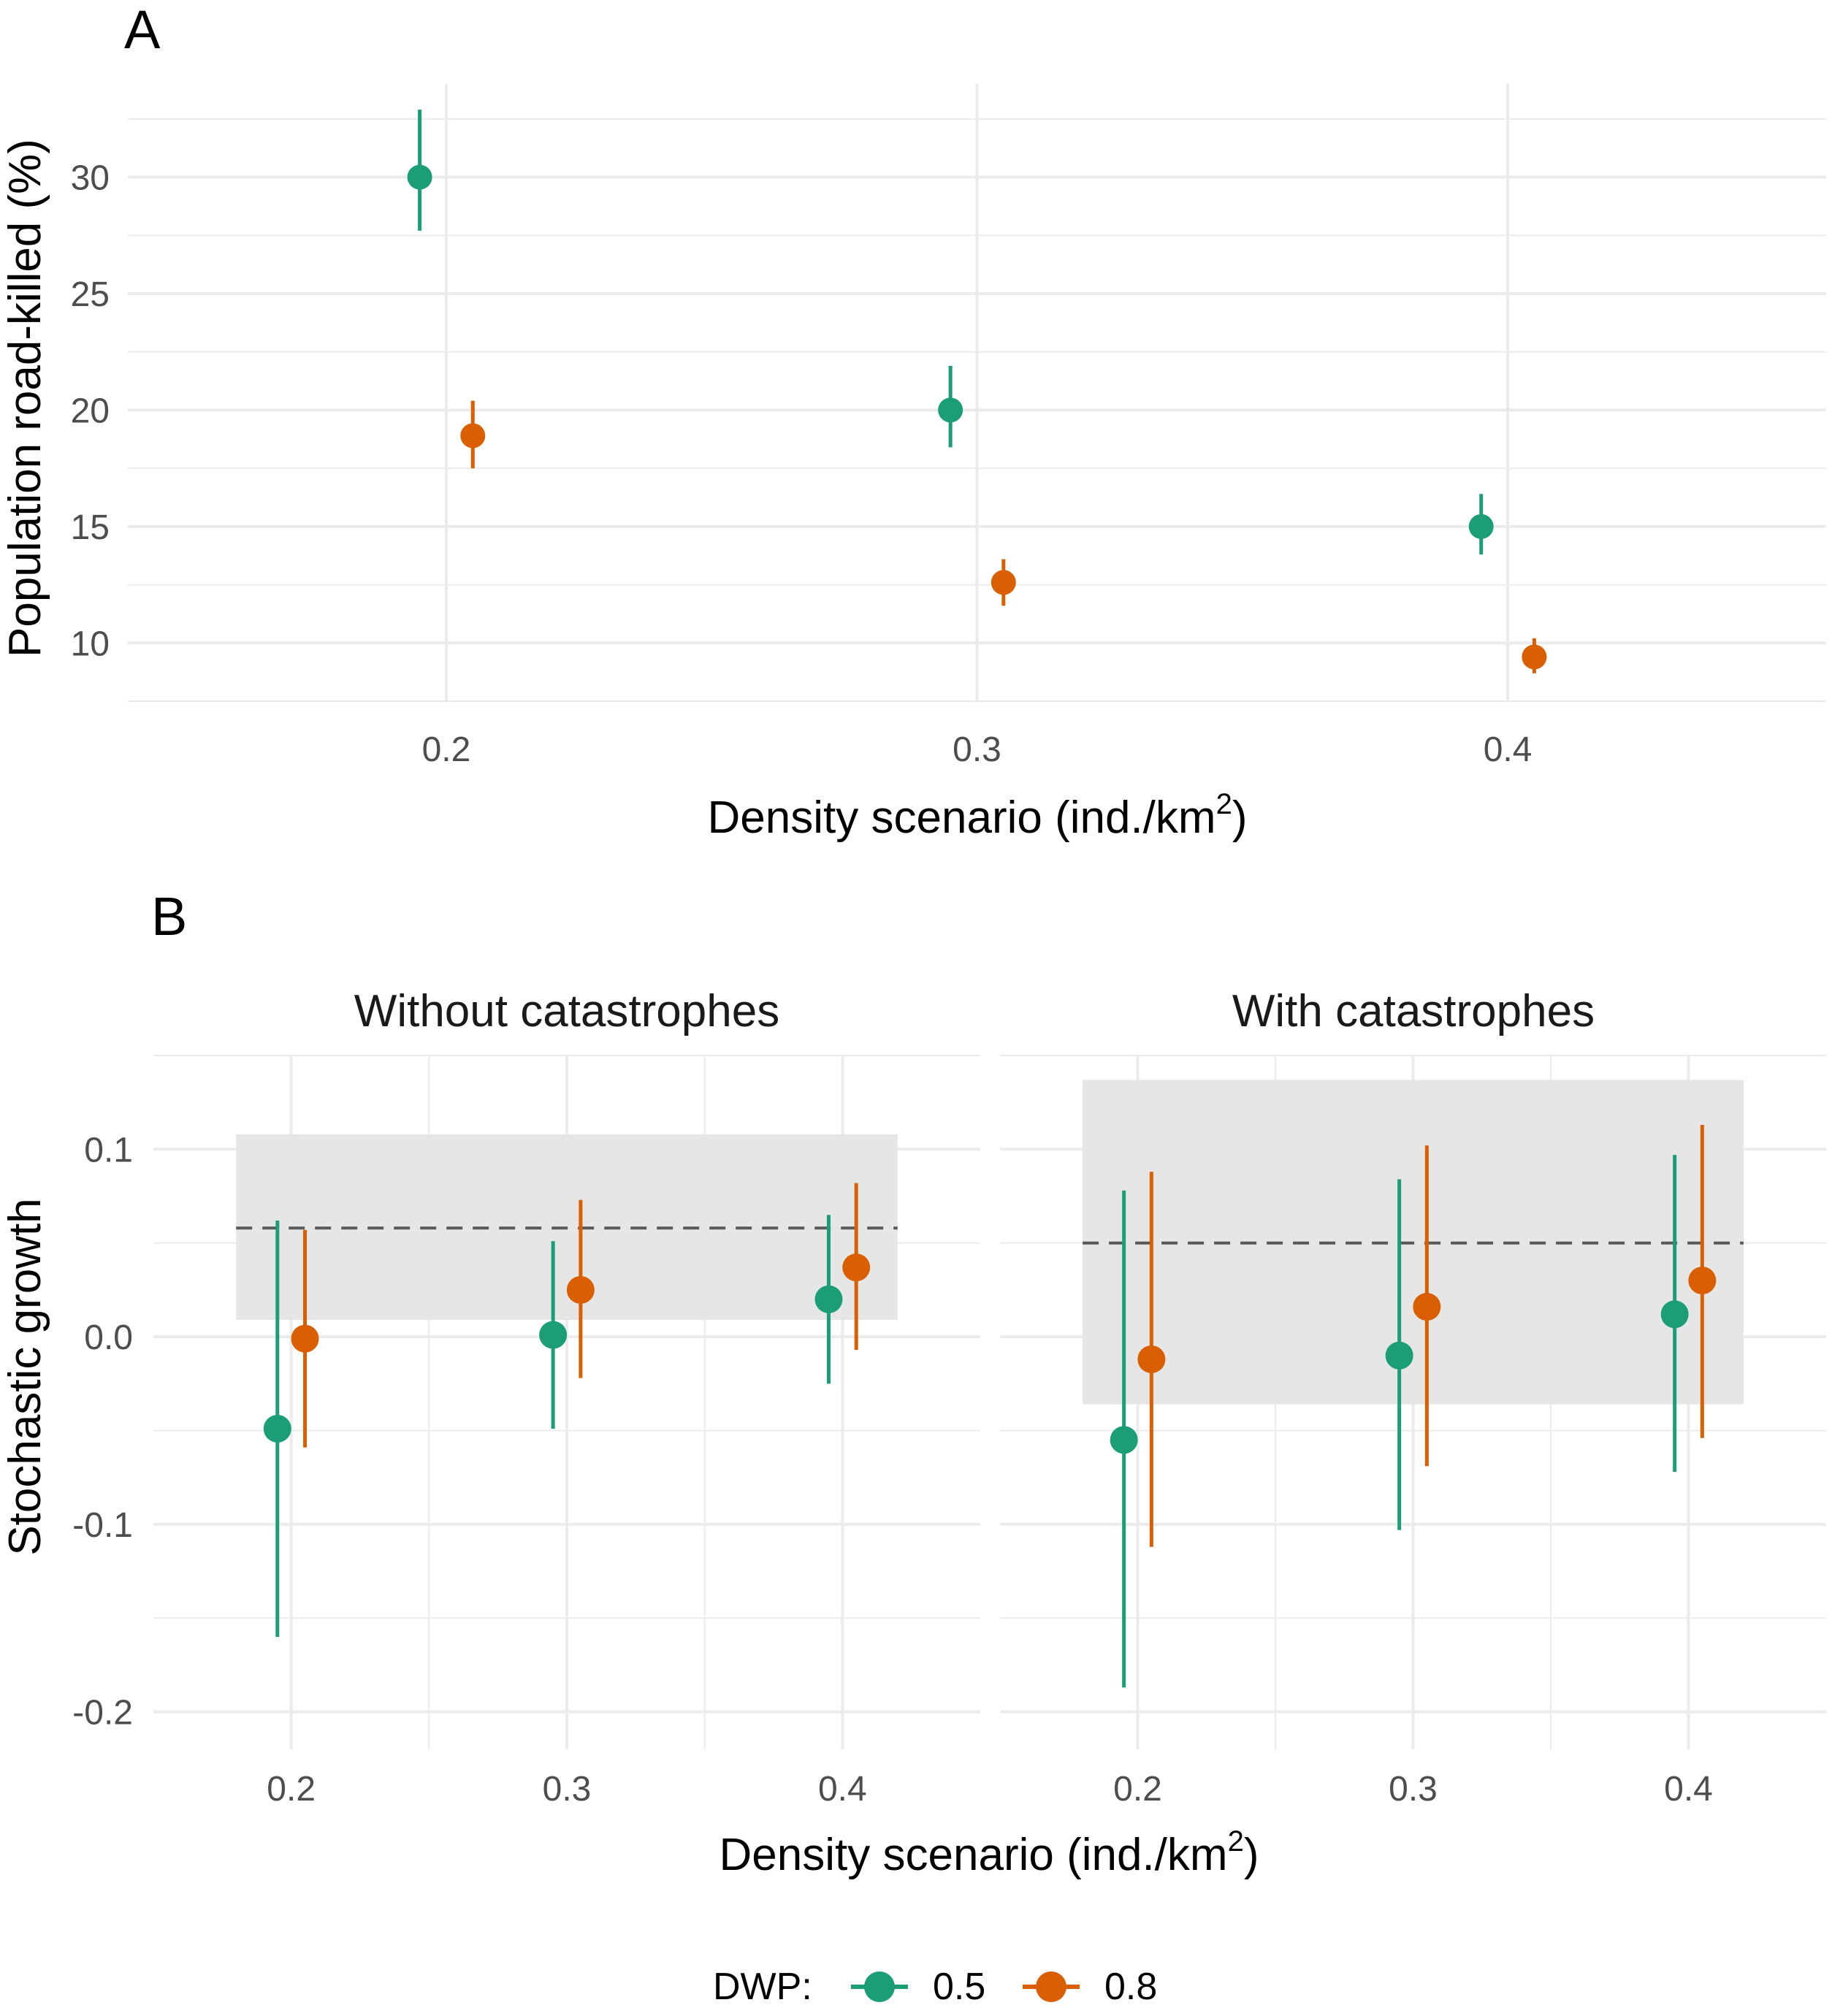  What do you see at coordinates (108, 1337) in the screenshot?
I see `panel-b-y-tick-label: 0.0` at bounding box center [108, 1337].